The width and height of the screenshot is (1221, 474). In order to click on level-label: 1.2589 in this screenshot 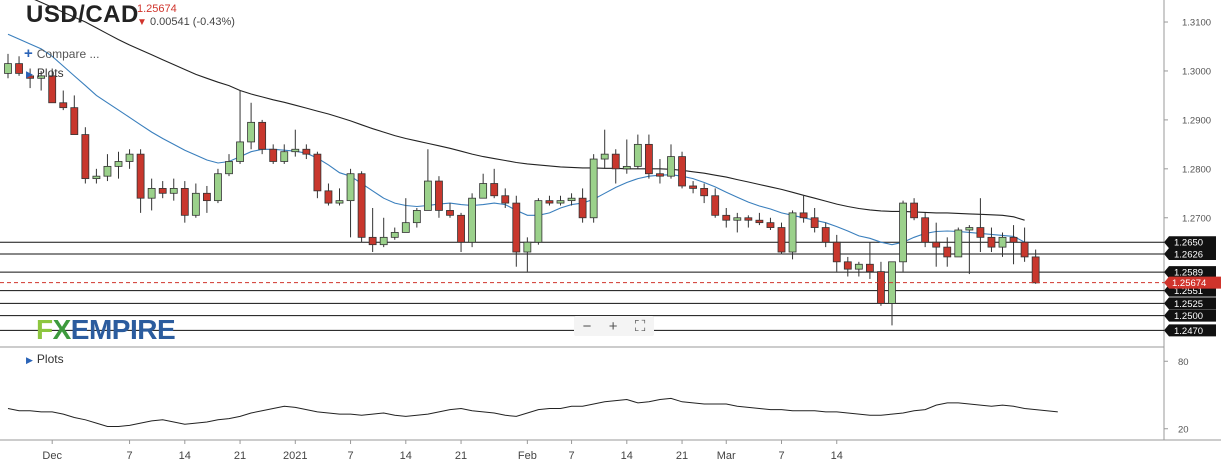, I will do `click(1188, 273)`.